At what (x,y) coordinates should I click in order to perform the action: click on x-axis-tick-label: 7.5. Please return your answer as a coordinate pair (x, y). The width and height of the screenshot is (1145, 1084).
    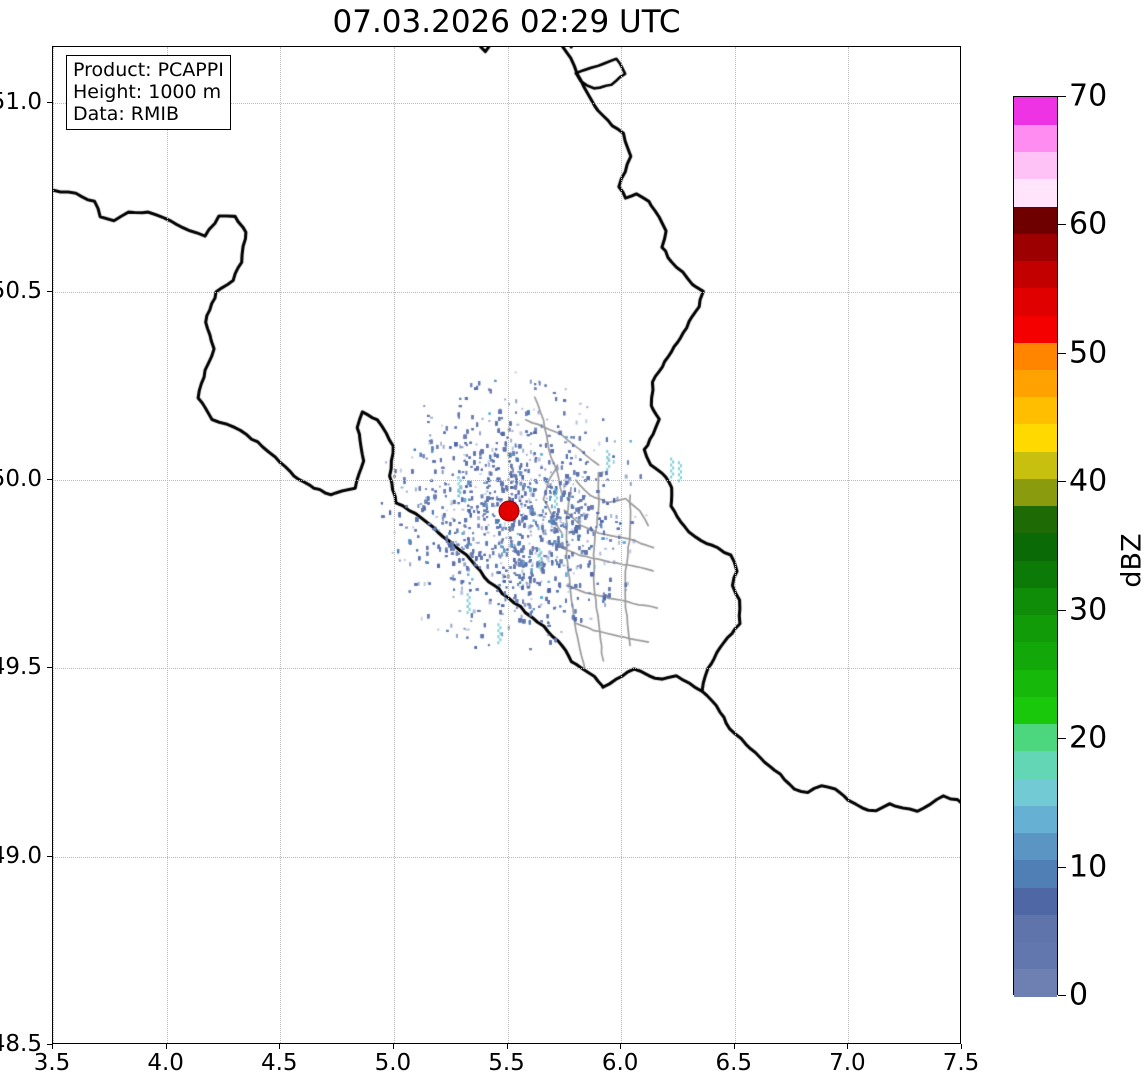
    Looking at the image, I should click on (961, 1063).